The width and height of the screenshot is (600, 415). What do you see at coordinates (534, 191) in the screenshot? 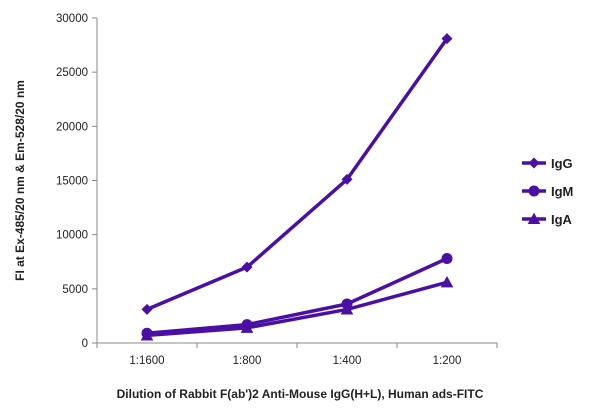
I see `legend-marker-igm` at bounding box center [534, 191].